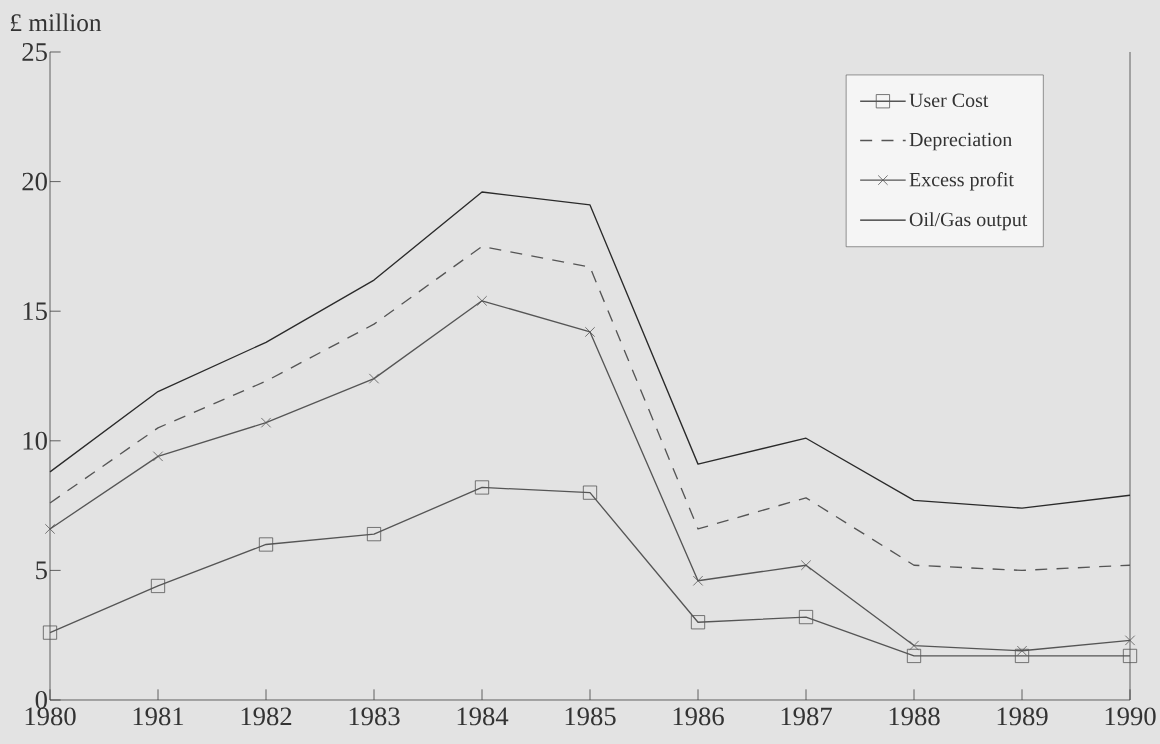 This screenshot has height=744, width=1160. Describe the element at coordinates (806, 716) in the screenshot. I see `x-tick-label: 1987` at that location.